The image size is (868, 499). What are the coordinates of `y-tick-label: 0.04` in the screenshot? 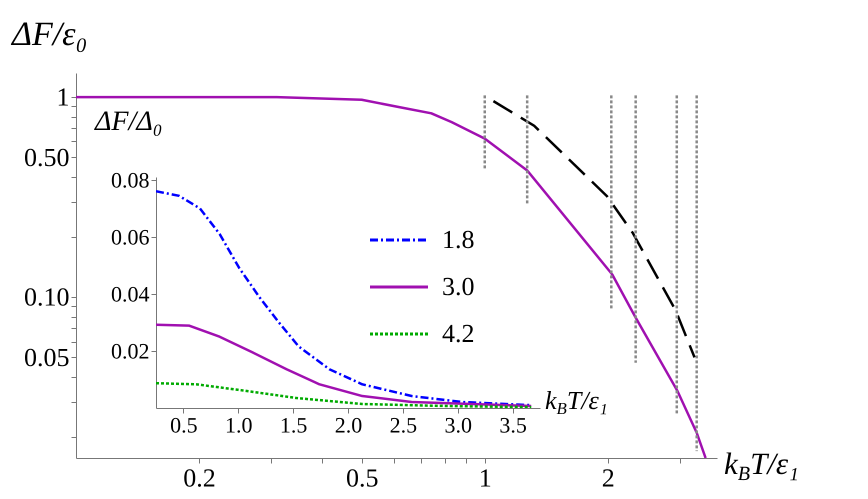 It's located at (130, 293).